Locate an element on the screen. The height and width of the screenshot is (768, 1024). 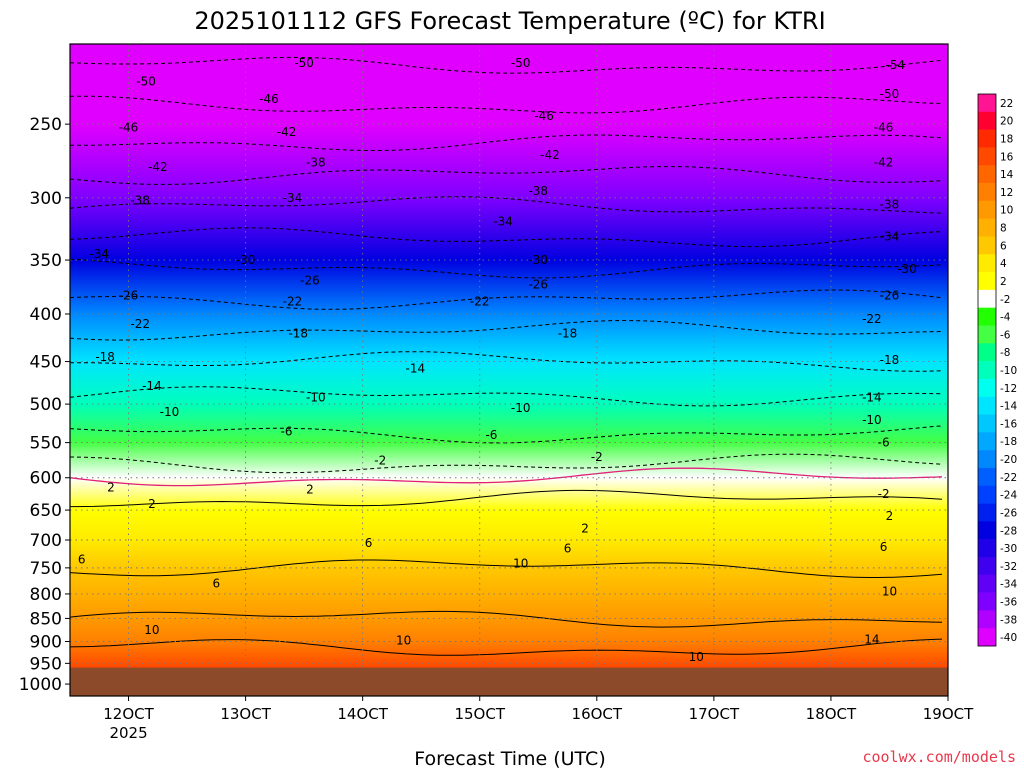
y-tick-label: 250 is located at coordinates (46, 125).